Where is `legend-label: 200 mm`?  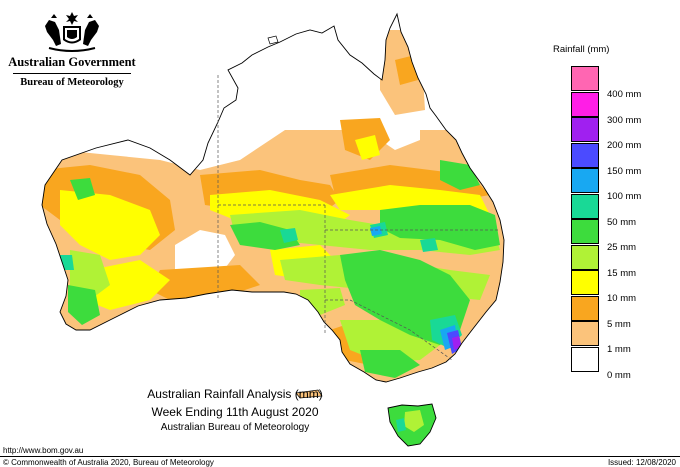 legend-label: 200 mm is located at coordinates (624, 145).